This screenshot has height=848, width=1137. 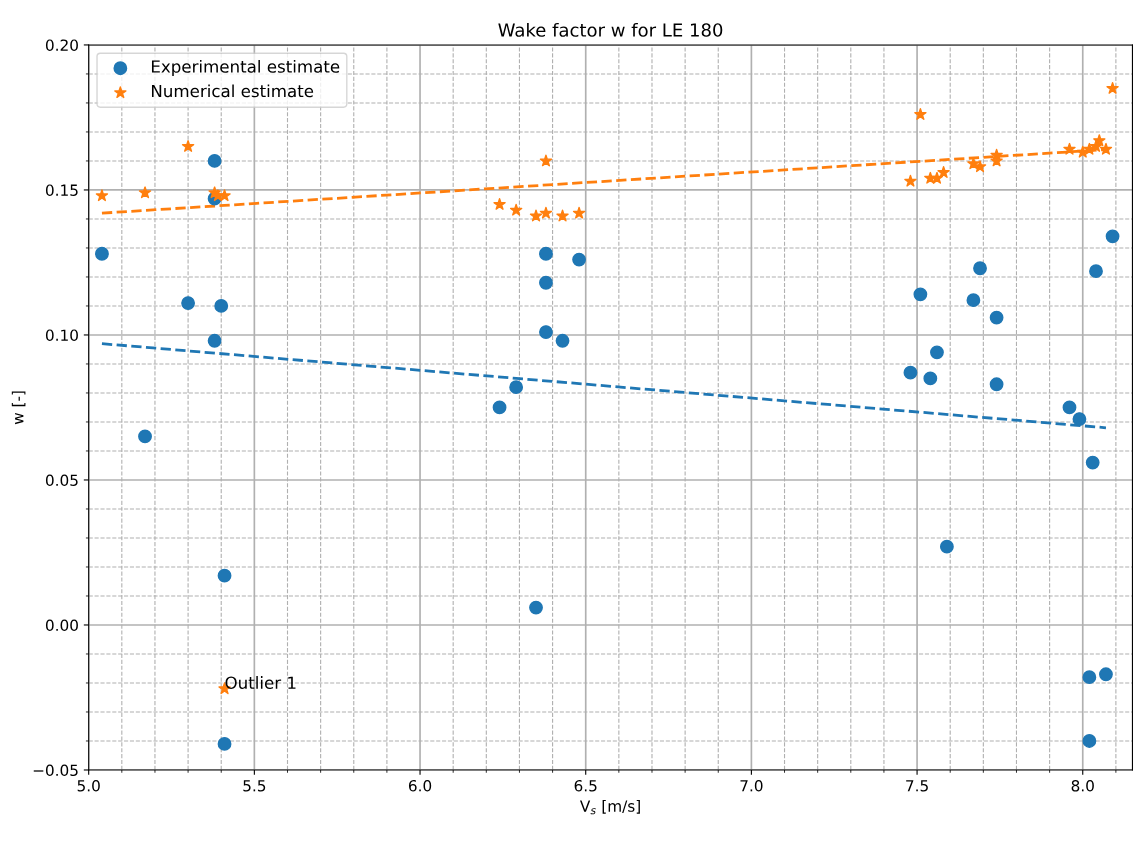 What do you see at coordinates (61, 335) in the screenshot?
I see `y-tick-label: 0.10` at bounding box center [61, 335].